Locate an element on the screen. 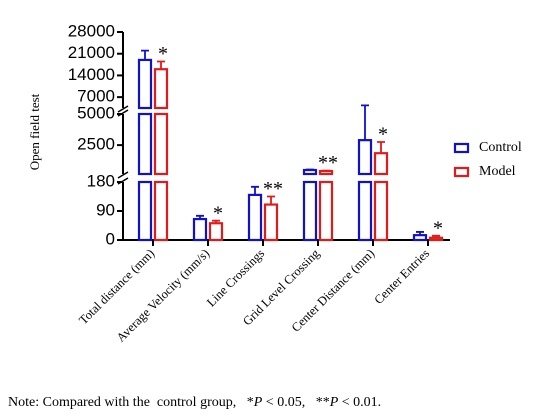 The width and height of the screenshot is (547, 417). y-tick-label: 28000 is located at coordinates (91, 30).